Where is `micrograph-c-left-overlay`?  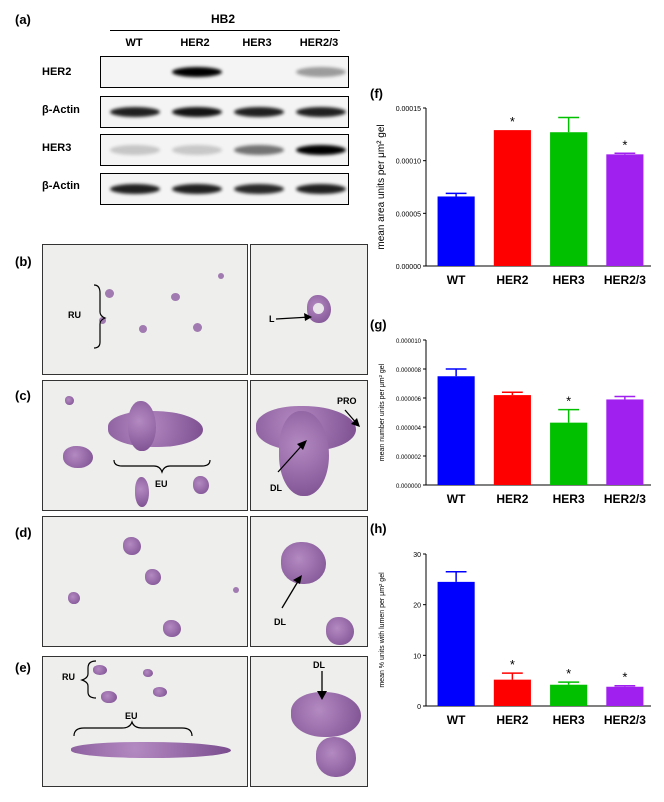
micrograph-c-left-overlay is located at coordinates (162, 466).